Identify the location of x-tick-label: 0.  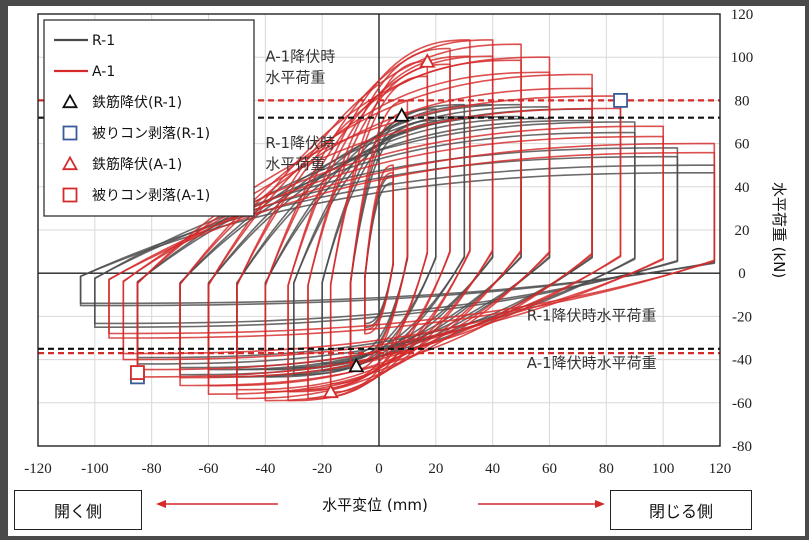
(379, 469).